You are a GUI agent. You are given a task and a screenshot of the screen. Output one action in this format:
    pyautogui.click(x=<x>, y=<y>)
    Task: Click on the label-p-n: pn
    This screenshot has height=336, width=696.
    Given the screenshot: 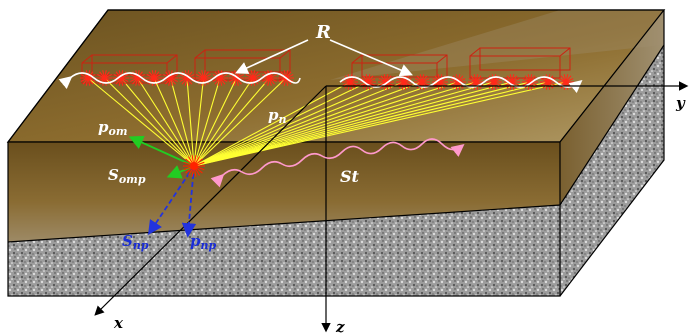 What is the action you would take?
    pyautogui.click(x=277, y=116)
    